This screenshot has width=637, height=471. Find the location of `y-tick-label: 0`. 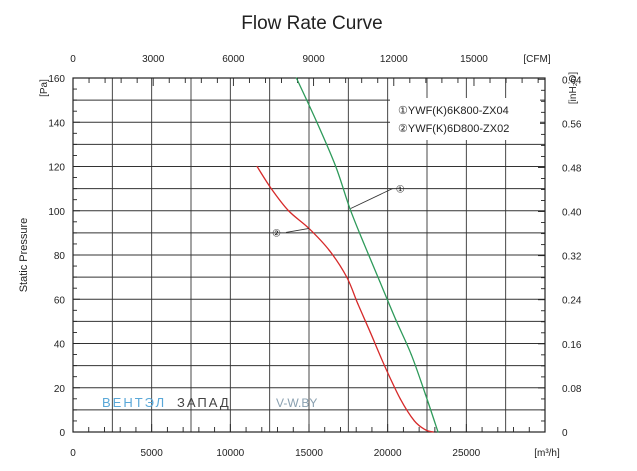

y-tick-label: 0 is located at coordinates (62, 433).